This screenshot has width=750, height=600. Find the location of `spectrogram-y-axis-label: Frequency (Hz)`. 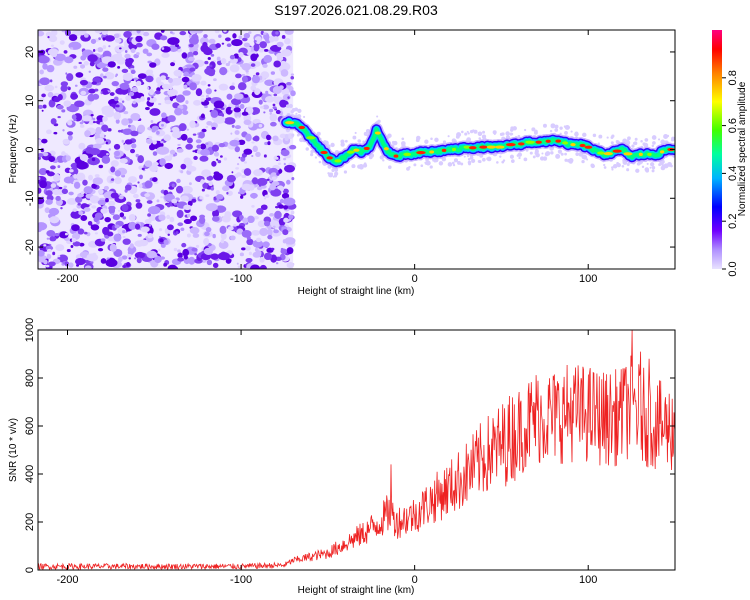

spectrogram-y-axis-label: Frequency (Hz) is located at coordinates (13, 149).